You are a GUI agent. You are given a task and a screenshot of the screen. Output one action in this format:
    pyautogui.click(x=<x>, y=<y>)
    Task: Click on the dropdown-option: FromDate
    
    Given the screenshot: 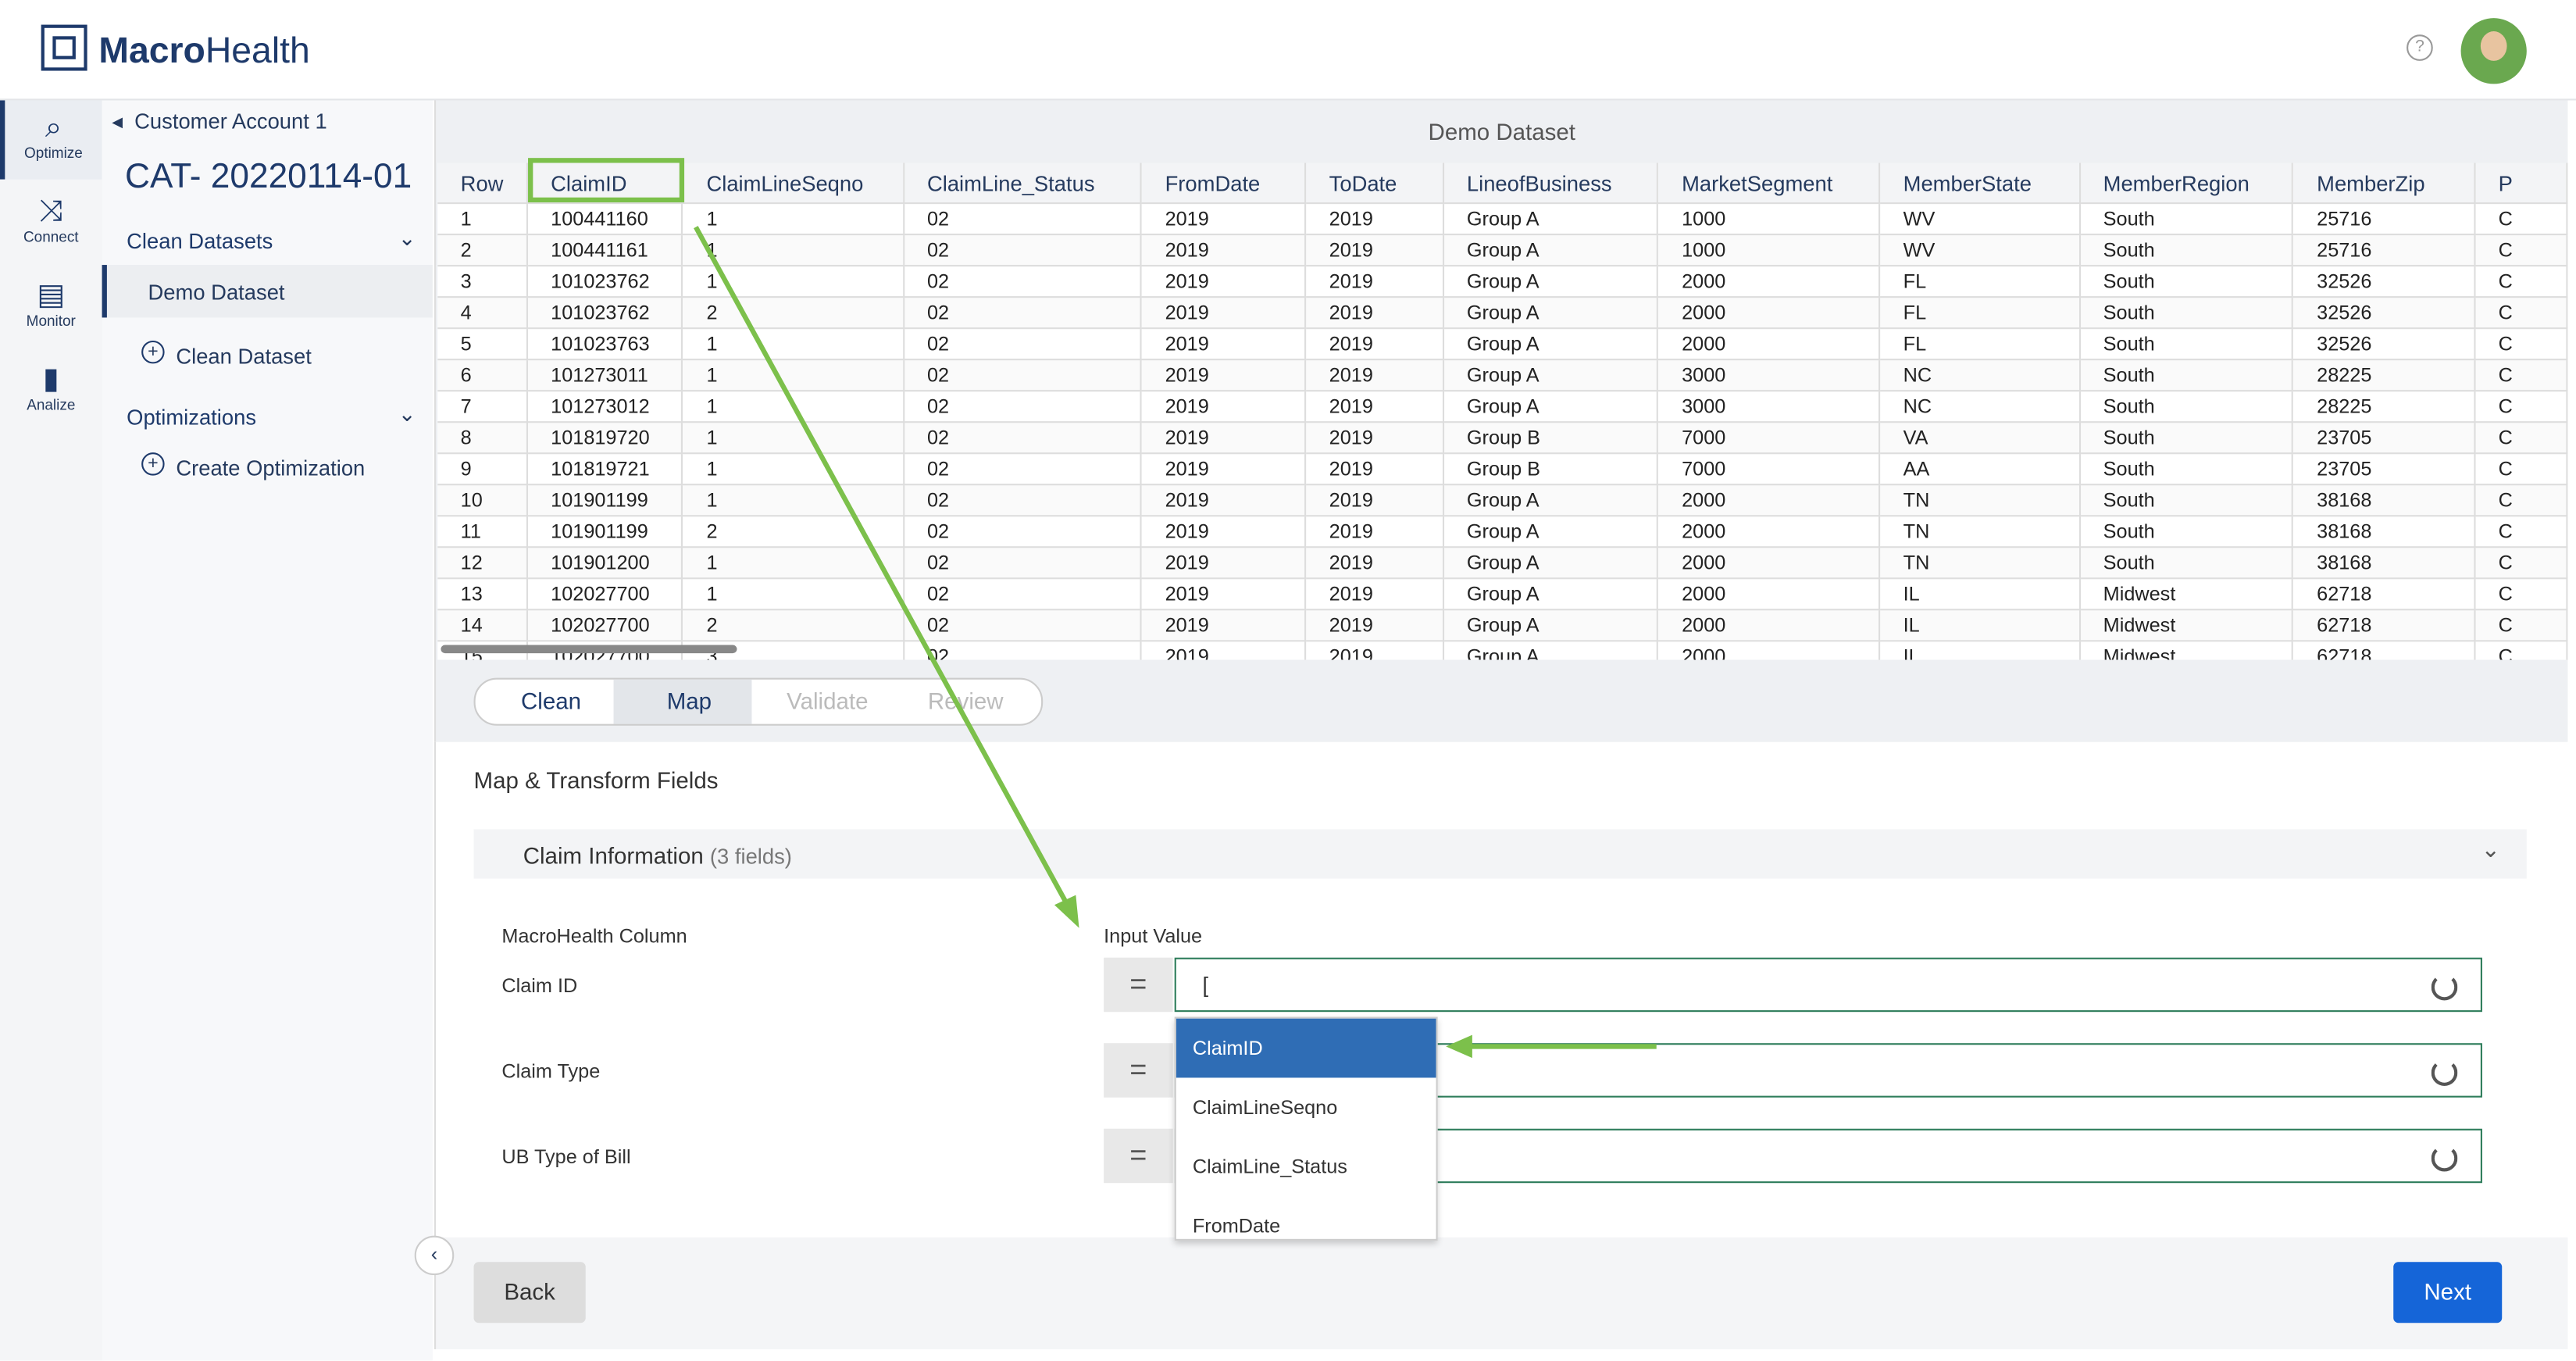 What is the action you would take?
    pyautogui.click(x=1236, y=1226)
    